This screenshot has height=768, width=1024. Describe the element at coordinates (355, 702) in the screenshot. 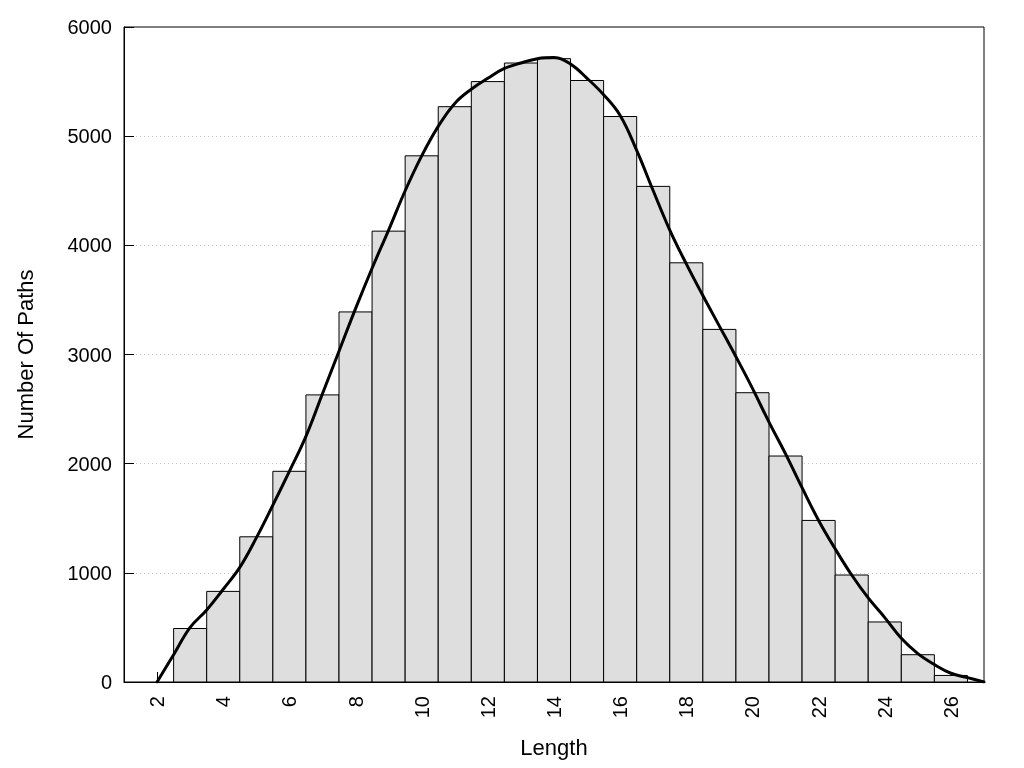

I see `x-tick-label: 8` at that location.